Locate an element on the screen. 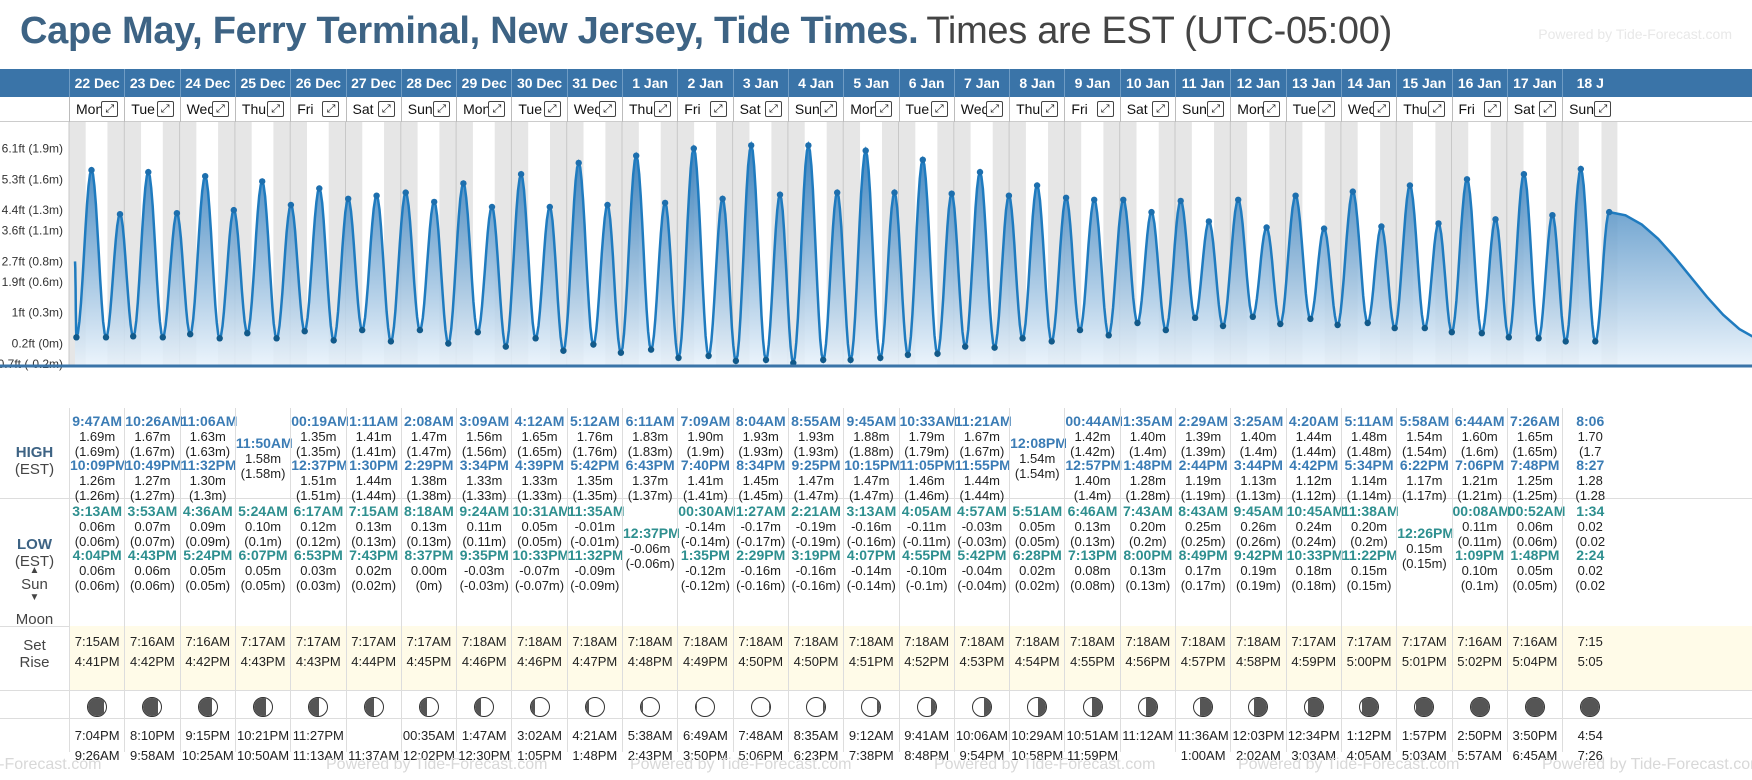 The height and width of the screenshot is (780, 1752). sunrise-time: 7:18AM is located at coordinates (761, 641).